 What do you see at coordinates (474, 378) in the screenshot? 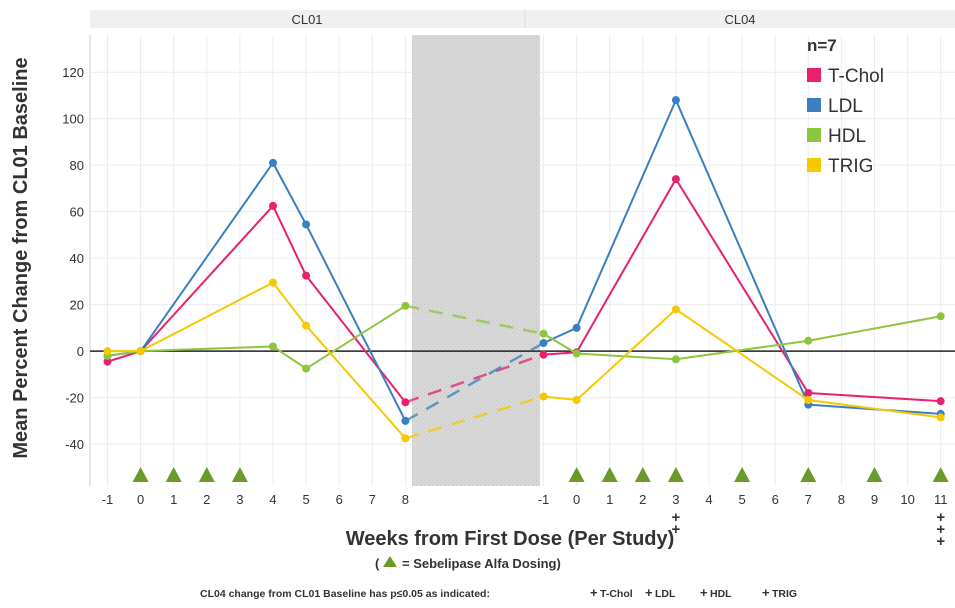
I see `series-connector-t-chol` at bounding box center [474, 378].